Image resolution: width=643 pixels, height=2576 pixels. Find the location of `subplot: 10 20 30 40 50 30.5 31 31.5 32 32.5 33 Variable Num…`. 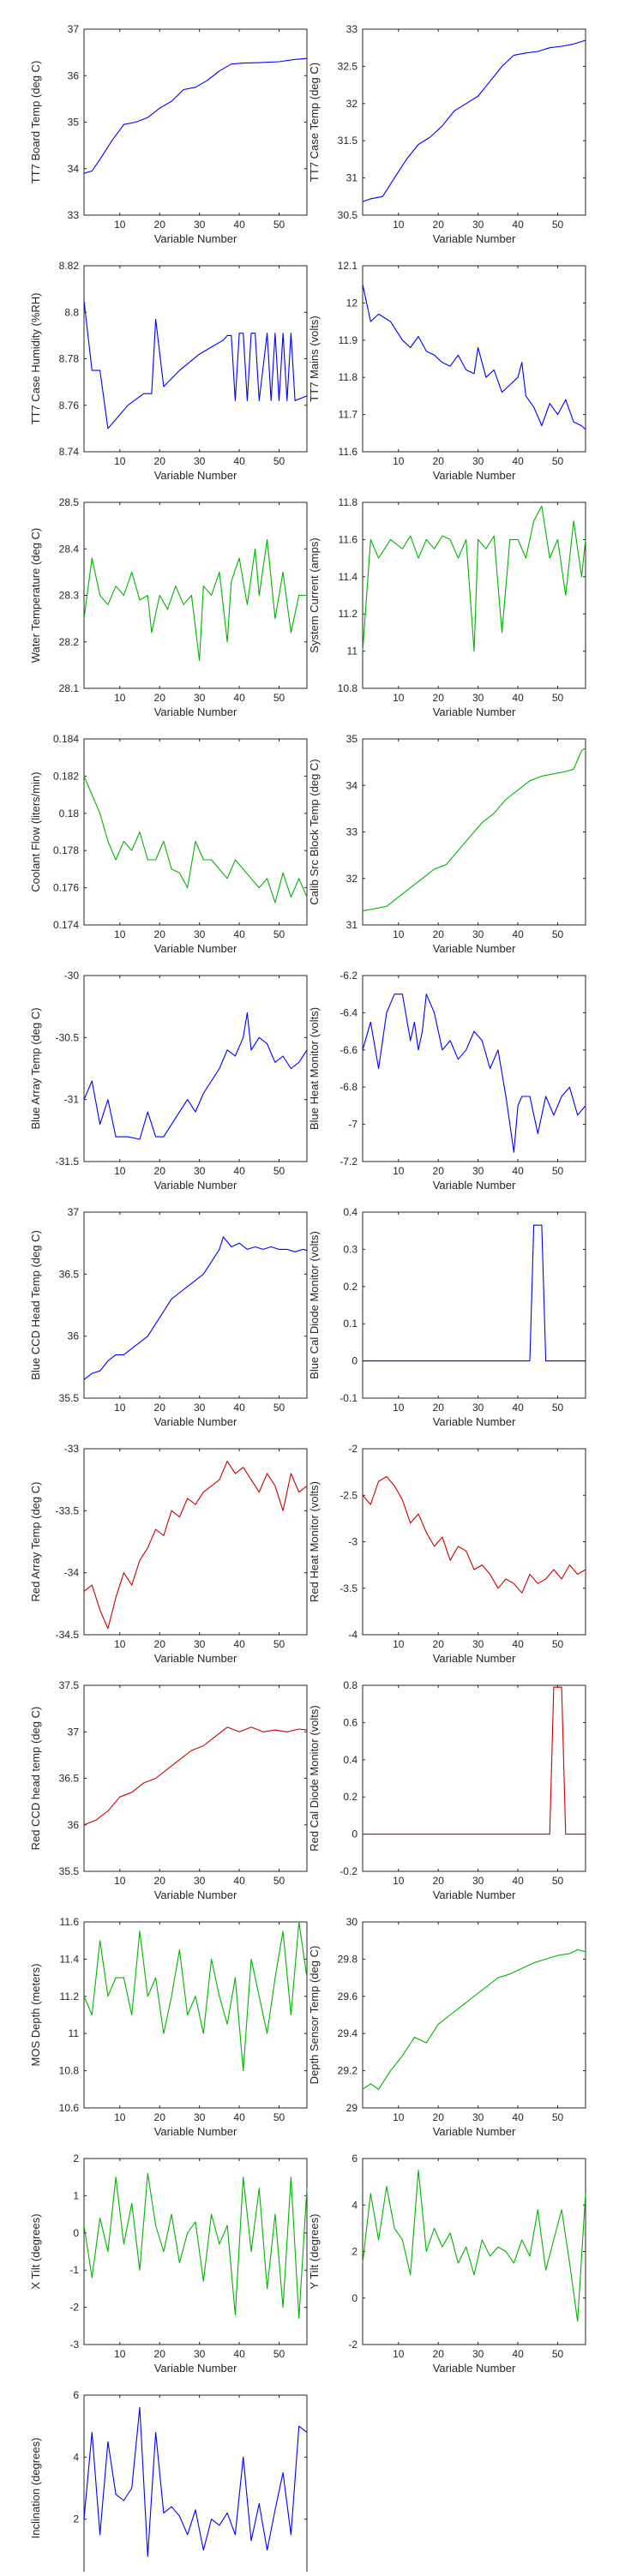

subplot: 10 20 30 40 50 30.5 31 31.5 32 32.5 33 Variable Num… is located at coordinates (447, 134).